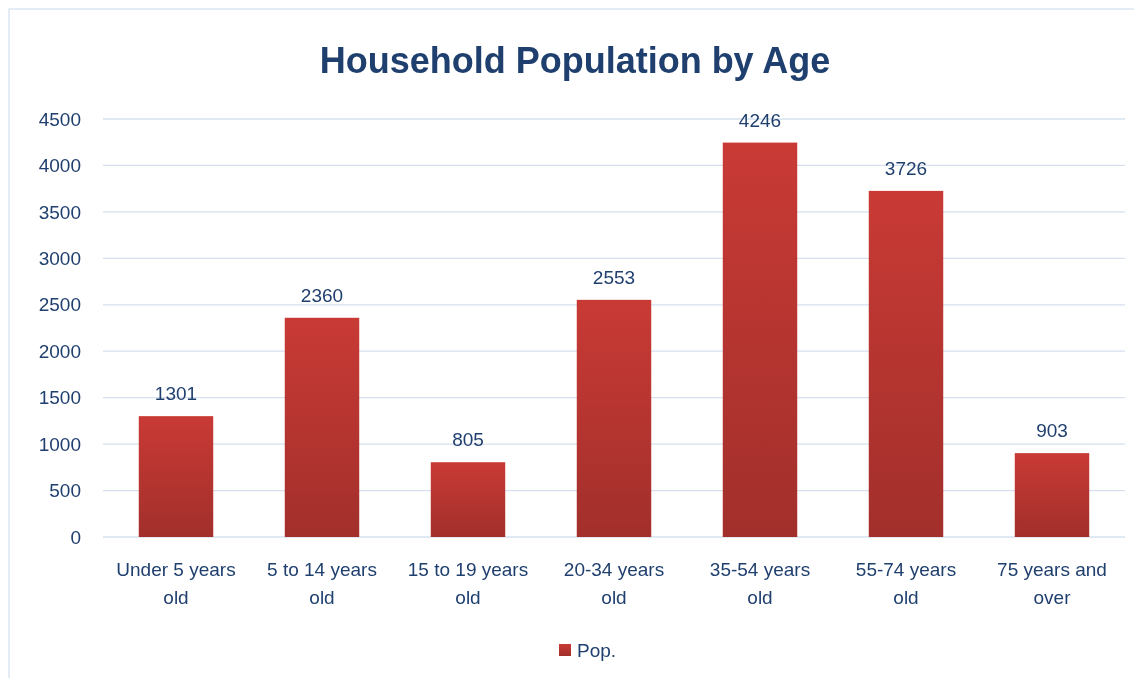  I want to click on x-tick-label: Under 5 years old, so click(176, 583).